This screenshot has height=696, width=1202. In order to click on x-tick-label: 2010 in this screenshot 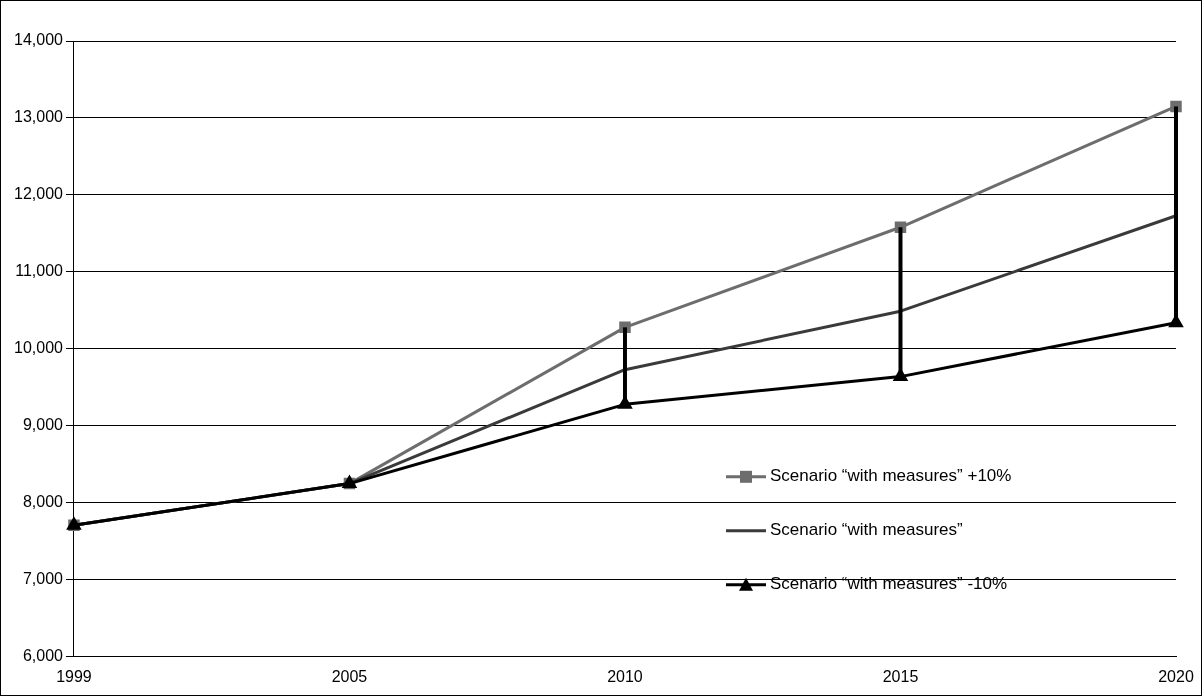, I will do `click(625, 676)`.